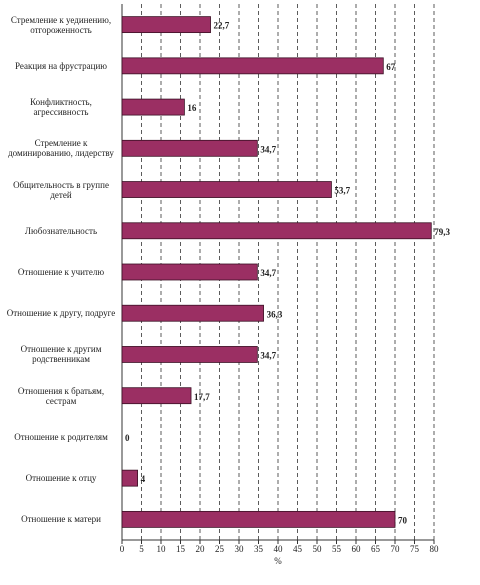 The image size is (480, 585). Describe the element at coordinates (259, 549) in the screenshot. I see `x-tick-label: 35` at that location.